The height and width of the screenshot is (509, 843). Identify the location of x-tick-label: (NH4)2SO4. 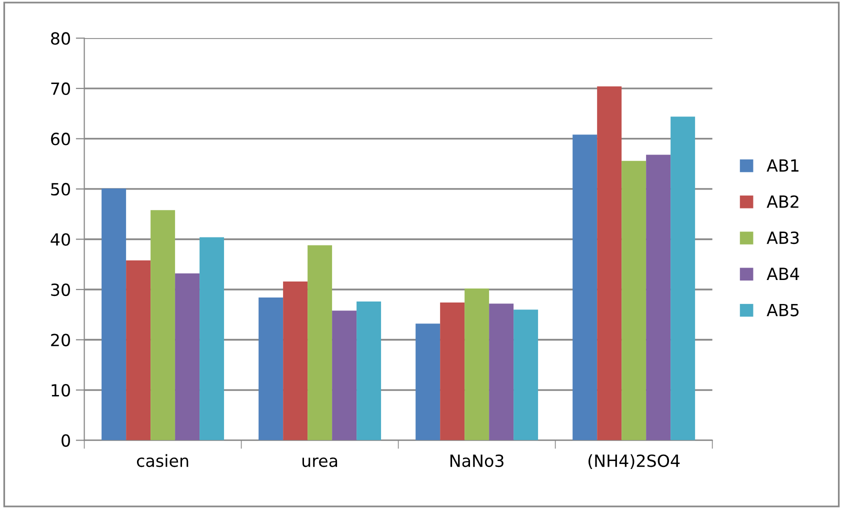
(634, 462).